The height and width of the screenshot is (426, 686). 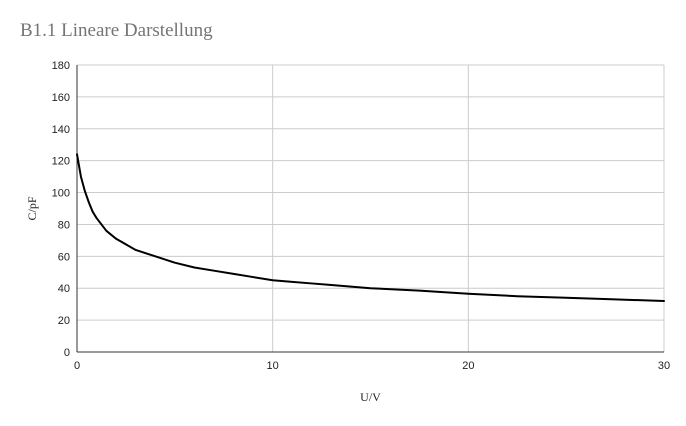 What do you see at coordinates (116, 30) in the screenshot?
I see `chart-title: B1.1 Lineare Darstellung` at bounding box center [116, 30].